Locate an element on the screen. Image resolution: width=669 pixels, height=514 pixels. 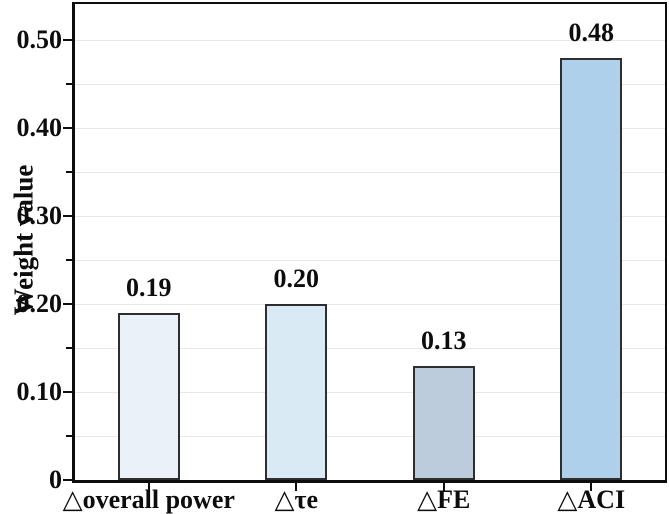
bar-value-label: 0.20 is located at coordinates (296, 278).